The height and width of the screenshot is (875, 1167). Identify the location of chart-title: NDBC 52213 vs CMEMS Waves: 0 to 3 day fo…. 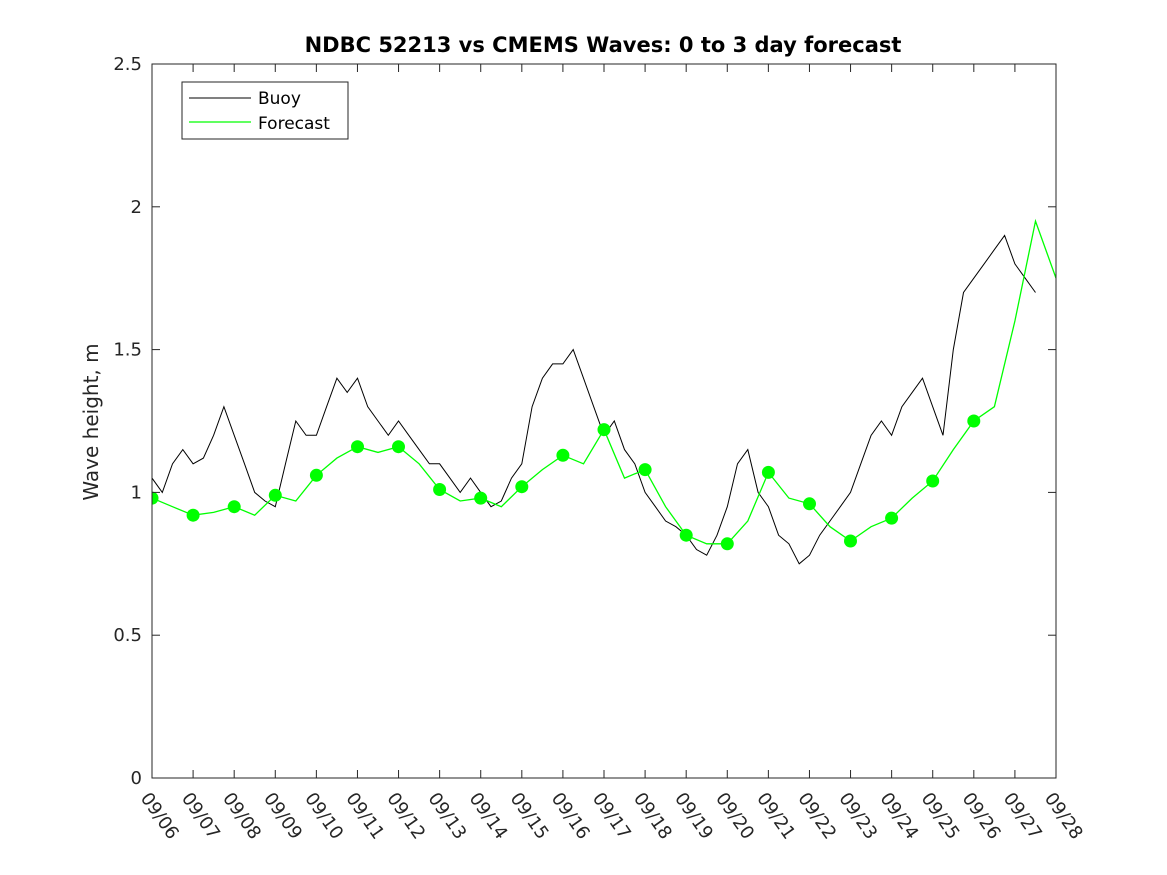
(603, 45).